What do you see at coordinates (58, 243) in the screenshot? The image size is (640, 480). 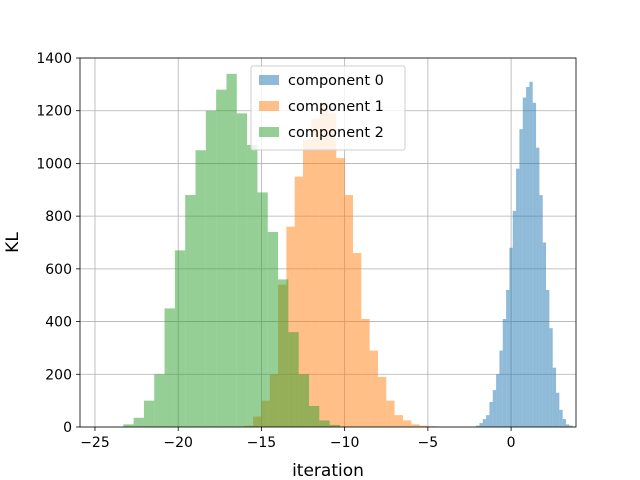 I see `y-axis-ticks: 0 200 400 600 800 1000 1200 1400` at bounding box center [58, 243].